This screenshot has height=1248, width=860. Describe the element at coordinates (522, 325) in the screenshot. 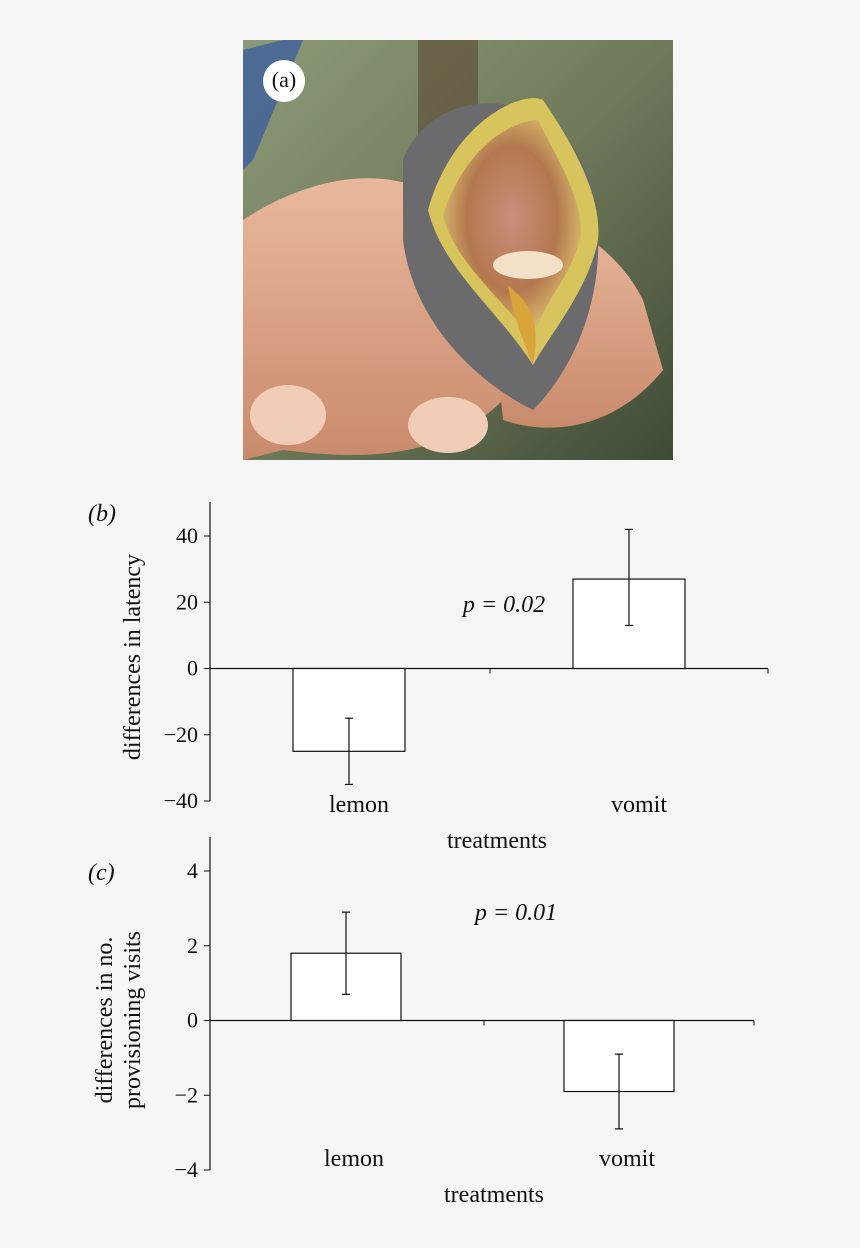

I see `lower-beak` at that location.